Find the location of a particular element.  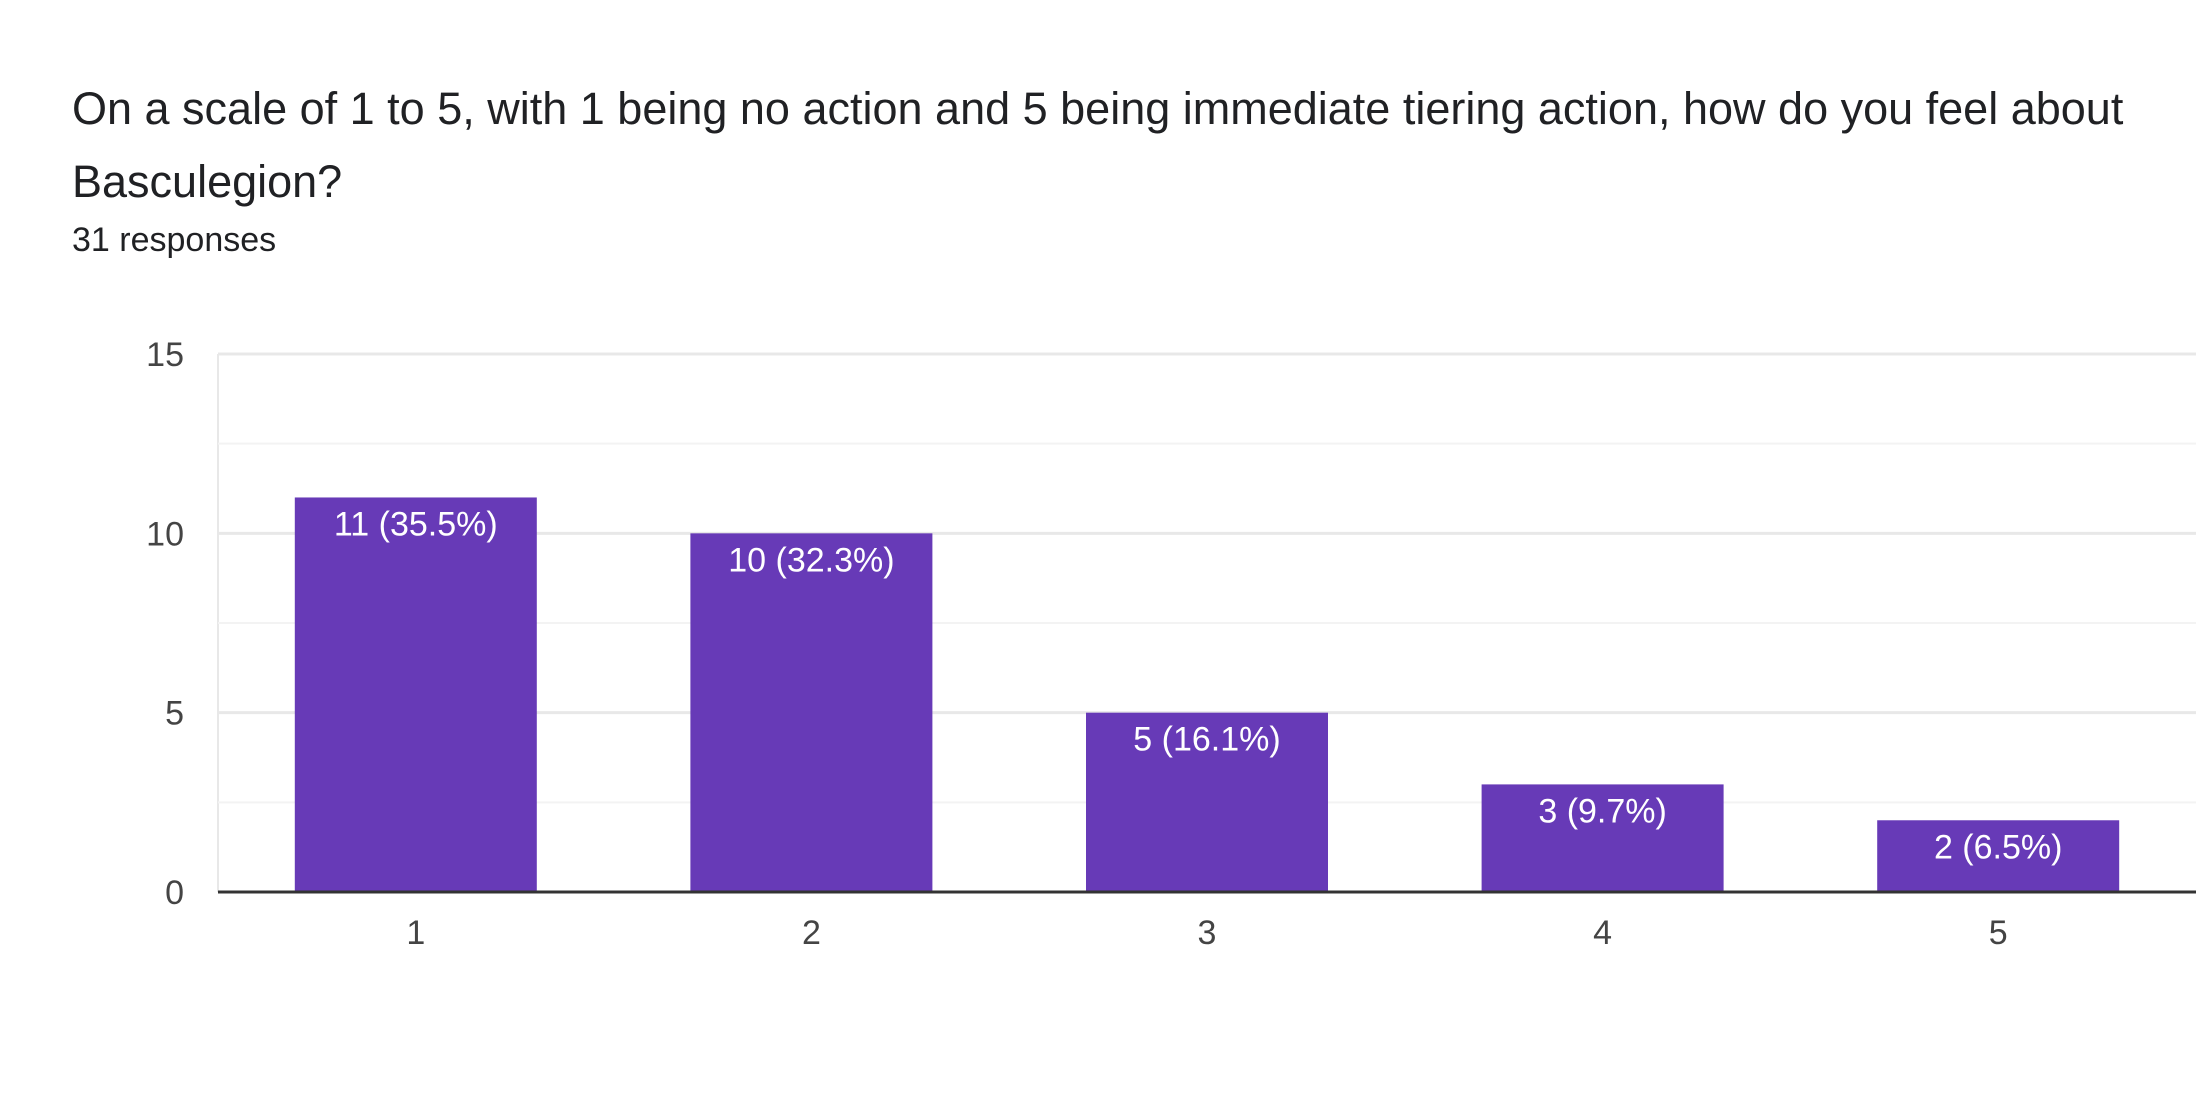

bar-data-label: 10 (32.3%) is located at coordinates (811, 560).